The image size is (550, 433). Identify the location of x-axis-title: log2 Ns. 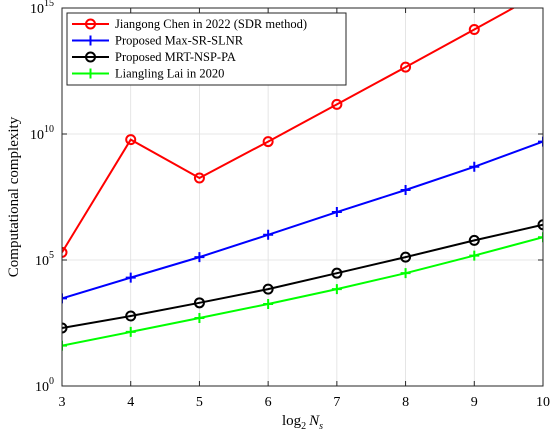
(302, 422).